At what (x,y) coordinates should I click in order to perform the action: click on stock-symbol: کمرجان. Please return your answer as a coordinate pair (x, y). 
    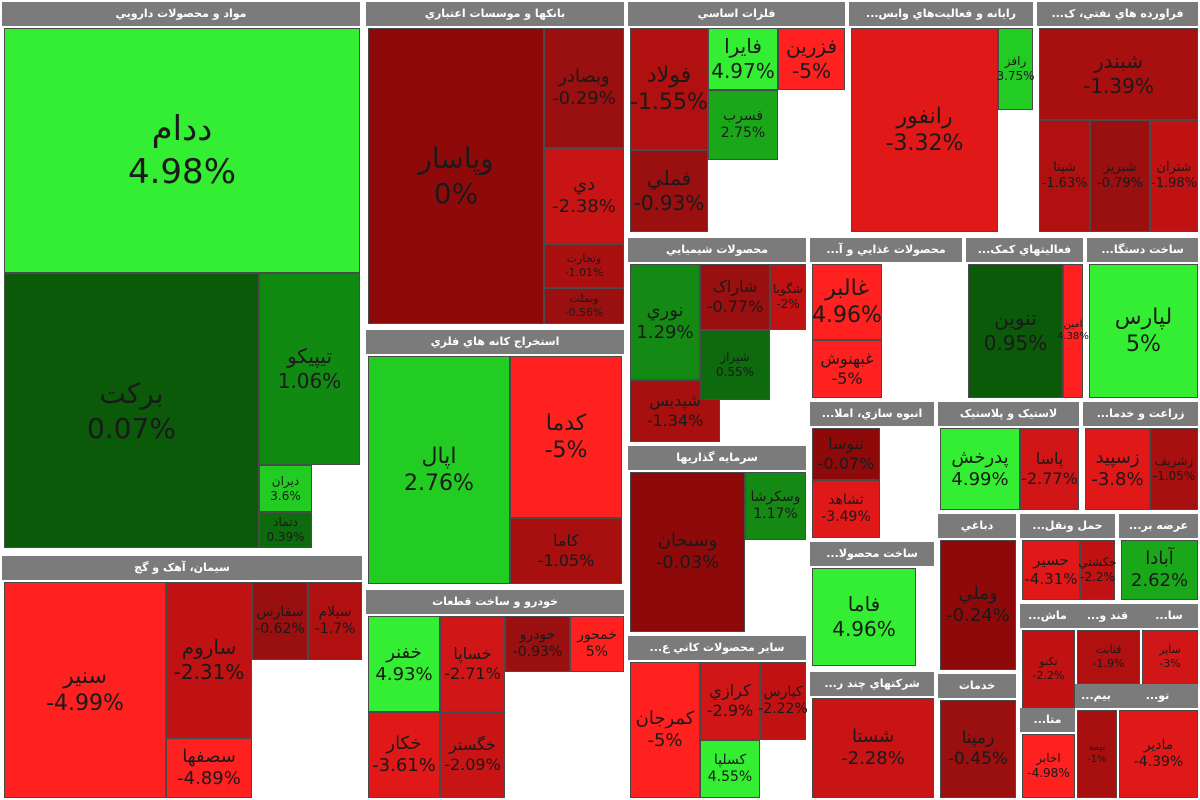
    Looking at the image, I should click on (665, 718).